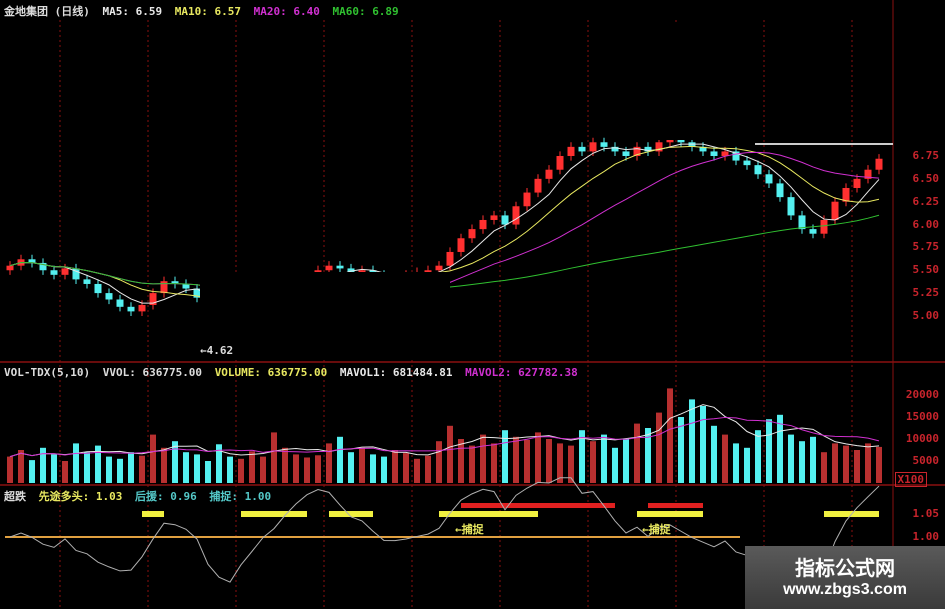 Image resolution: width=945 pixels, height=609 pixels. Describe the element at coordinates (207, 11) in the screenshot. I see `ma10-value: MA10: 6.57` at that location.